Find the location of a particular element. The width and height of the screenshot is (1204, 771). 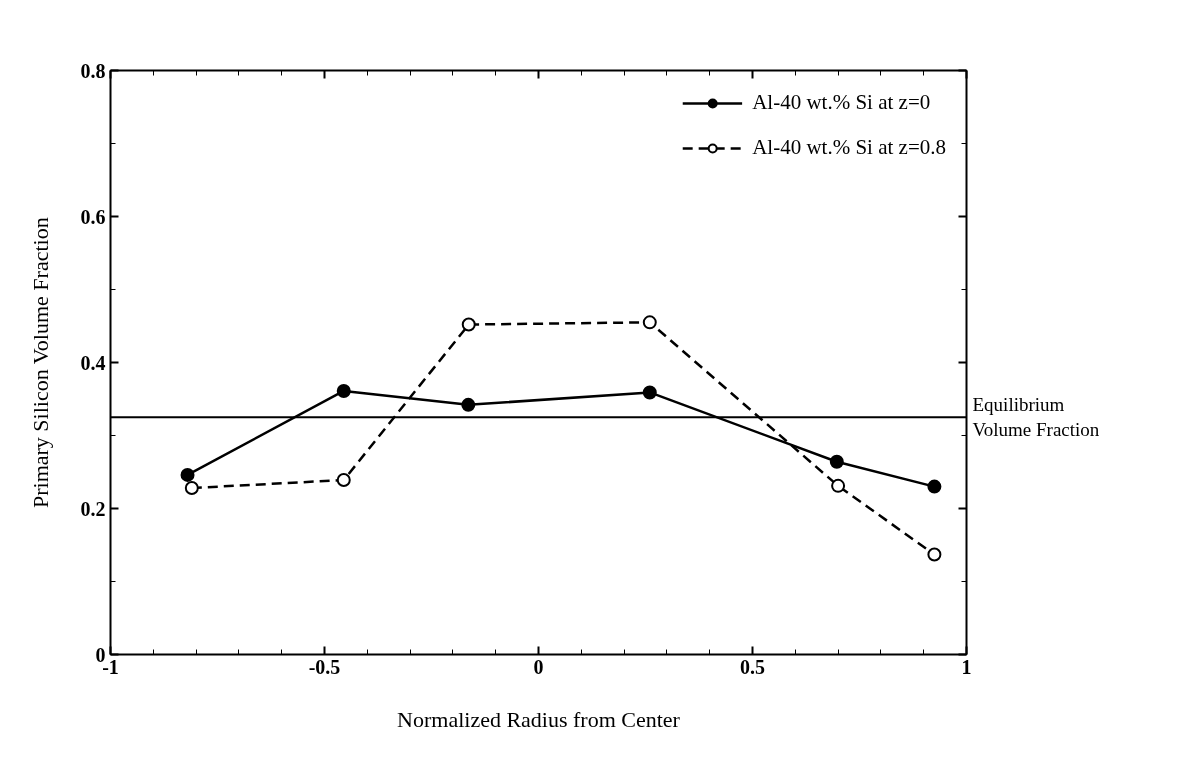

x-tick-label: 0 is located at coordinates (538, 666).